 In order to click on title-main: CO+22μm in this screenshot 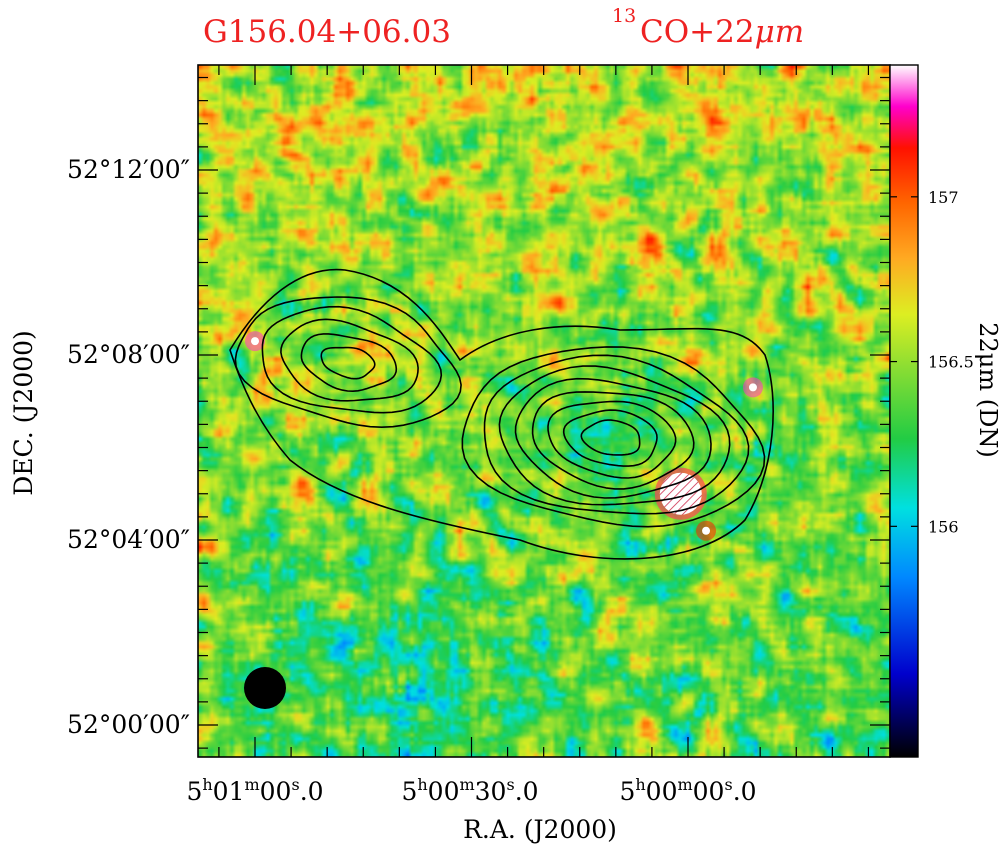, I will do `click(722, 32)`.